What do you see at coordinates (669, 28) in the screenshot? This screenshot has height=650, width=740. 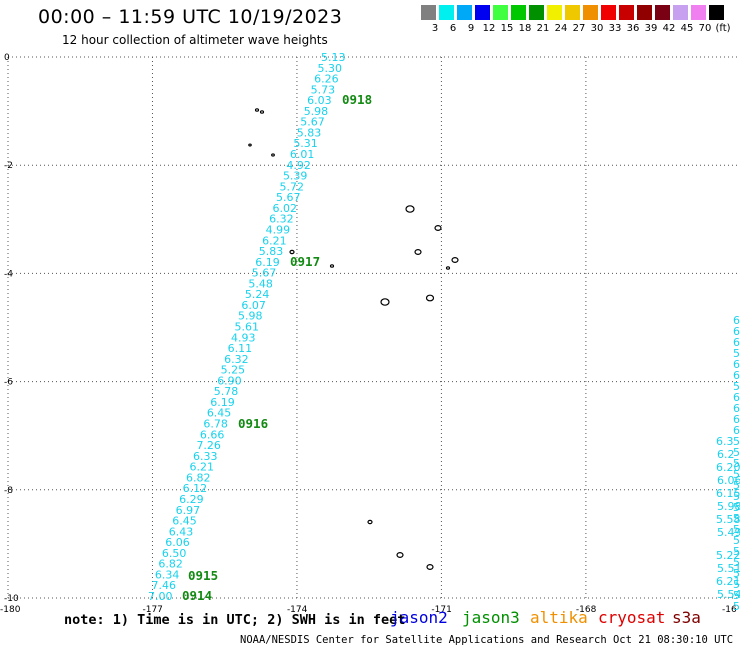 I see `legend-label: 42` at bounding box center [669, 28].